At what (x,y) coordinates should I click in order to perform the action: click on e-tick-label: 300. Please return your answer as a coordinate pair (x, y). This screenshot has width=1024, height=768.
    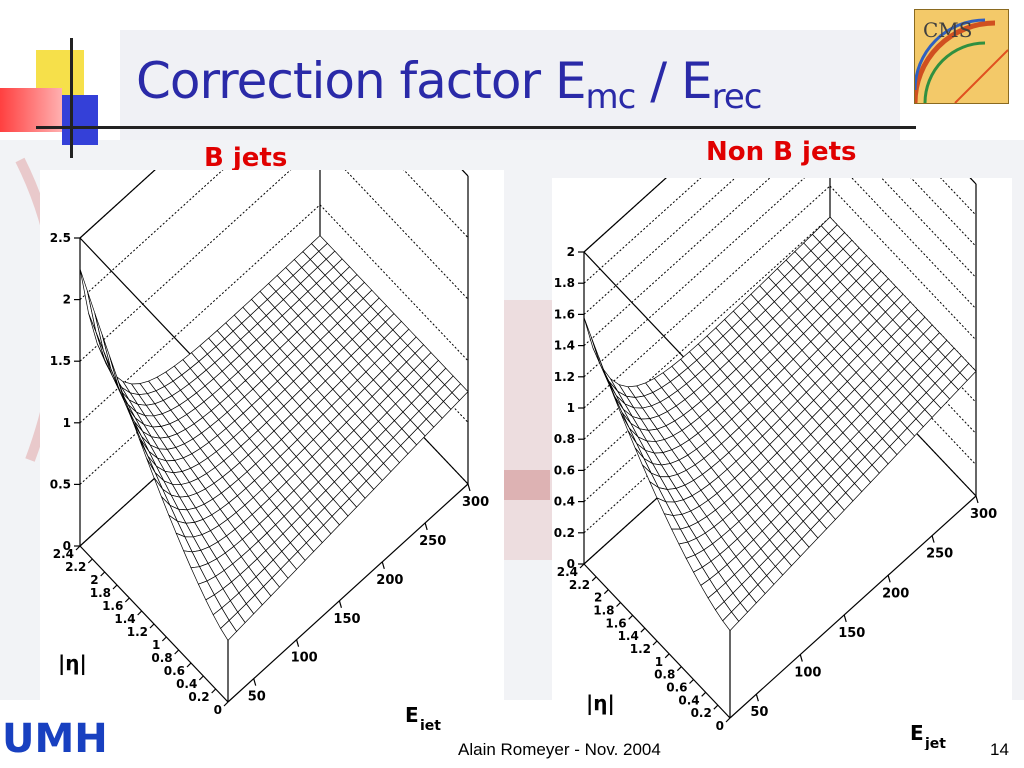
    Looking at the image, I should click on (983, 514).